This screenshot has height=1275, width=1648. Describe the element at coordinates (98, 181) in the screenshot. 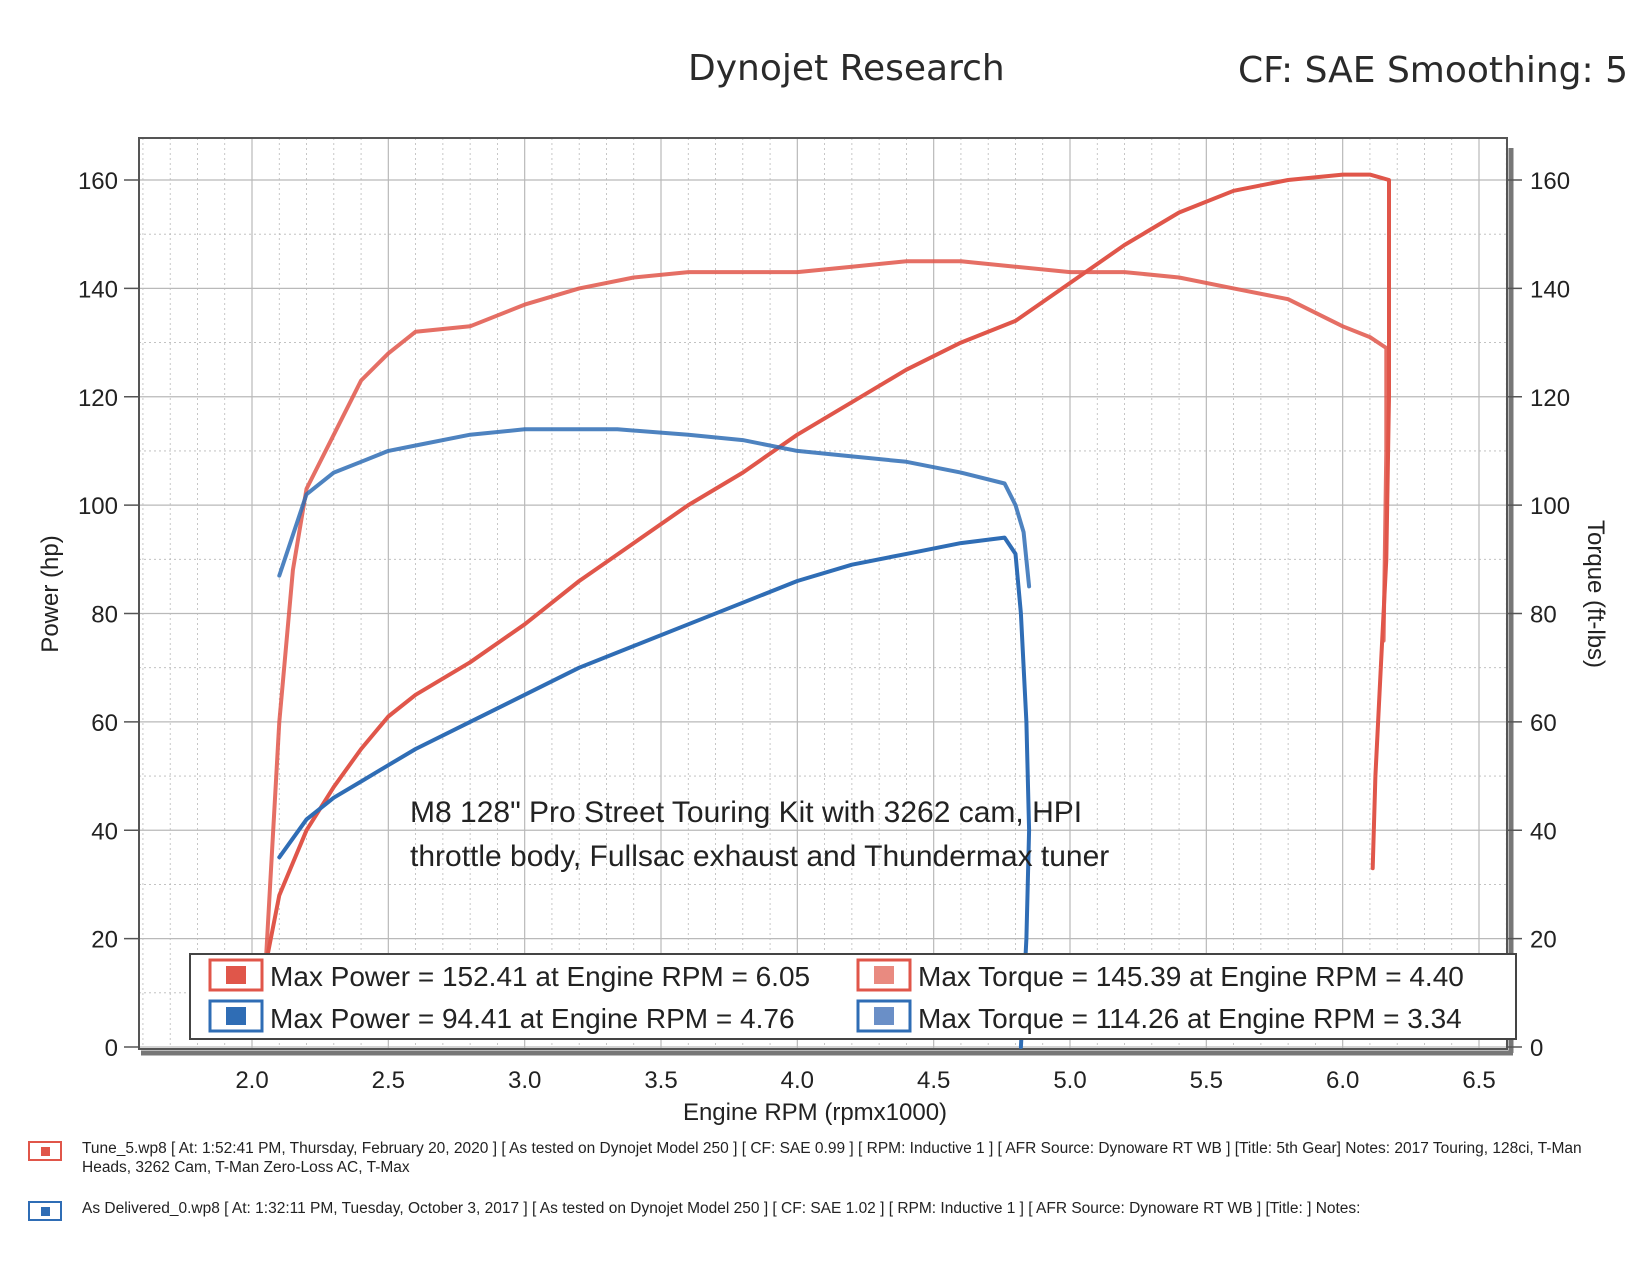

I see `y-tick-label: 160` at that location.